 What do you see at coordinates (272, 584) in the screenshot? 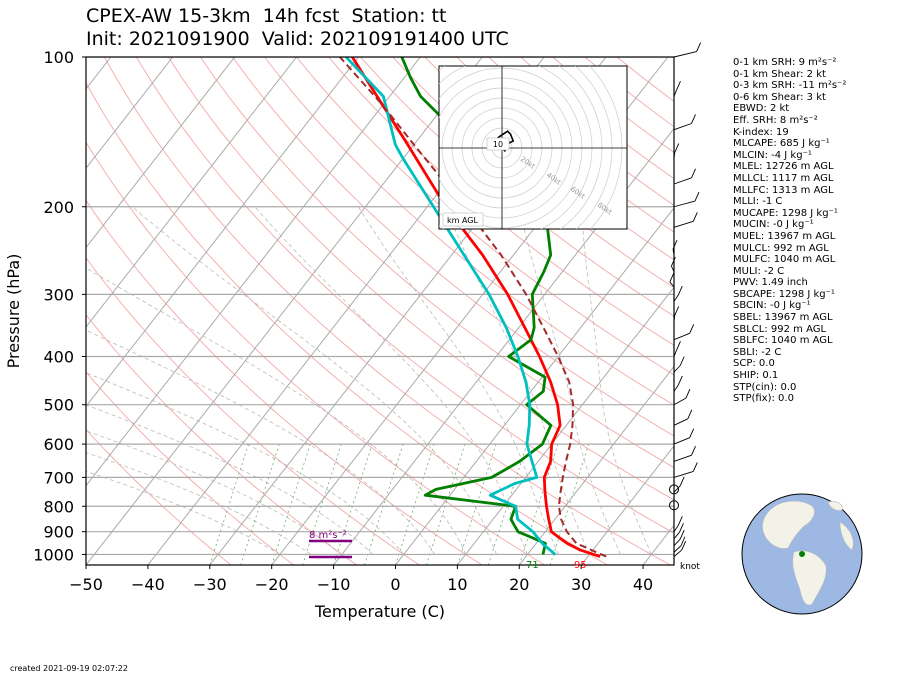
I see `x-tick-label: −20` at bounding box center [272, 584].